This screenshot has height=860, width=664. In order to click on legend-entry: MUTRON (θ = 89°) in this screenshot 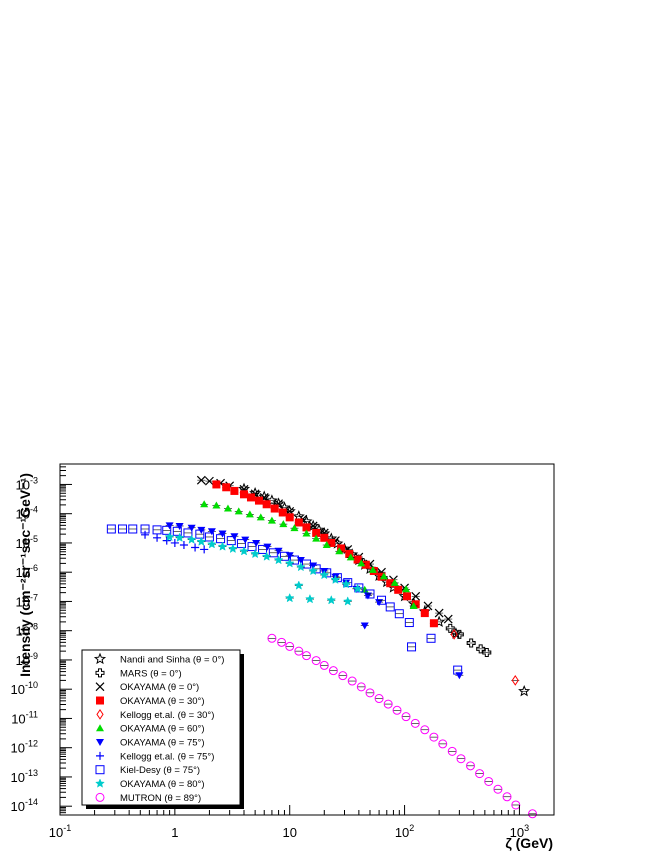, I will do `click(148, 798)`.